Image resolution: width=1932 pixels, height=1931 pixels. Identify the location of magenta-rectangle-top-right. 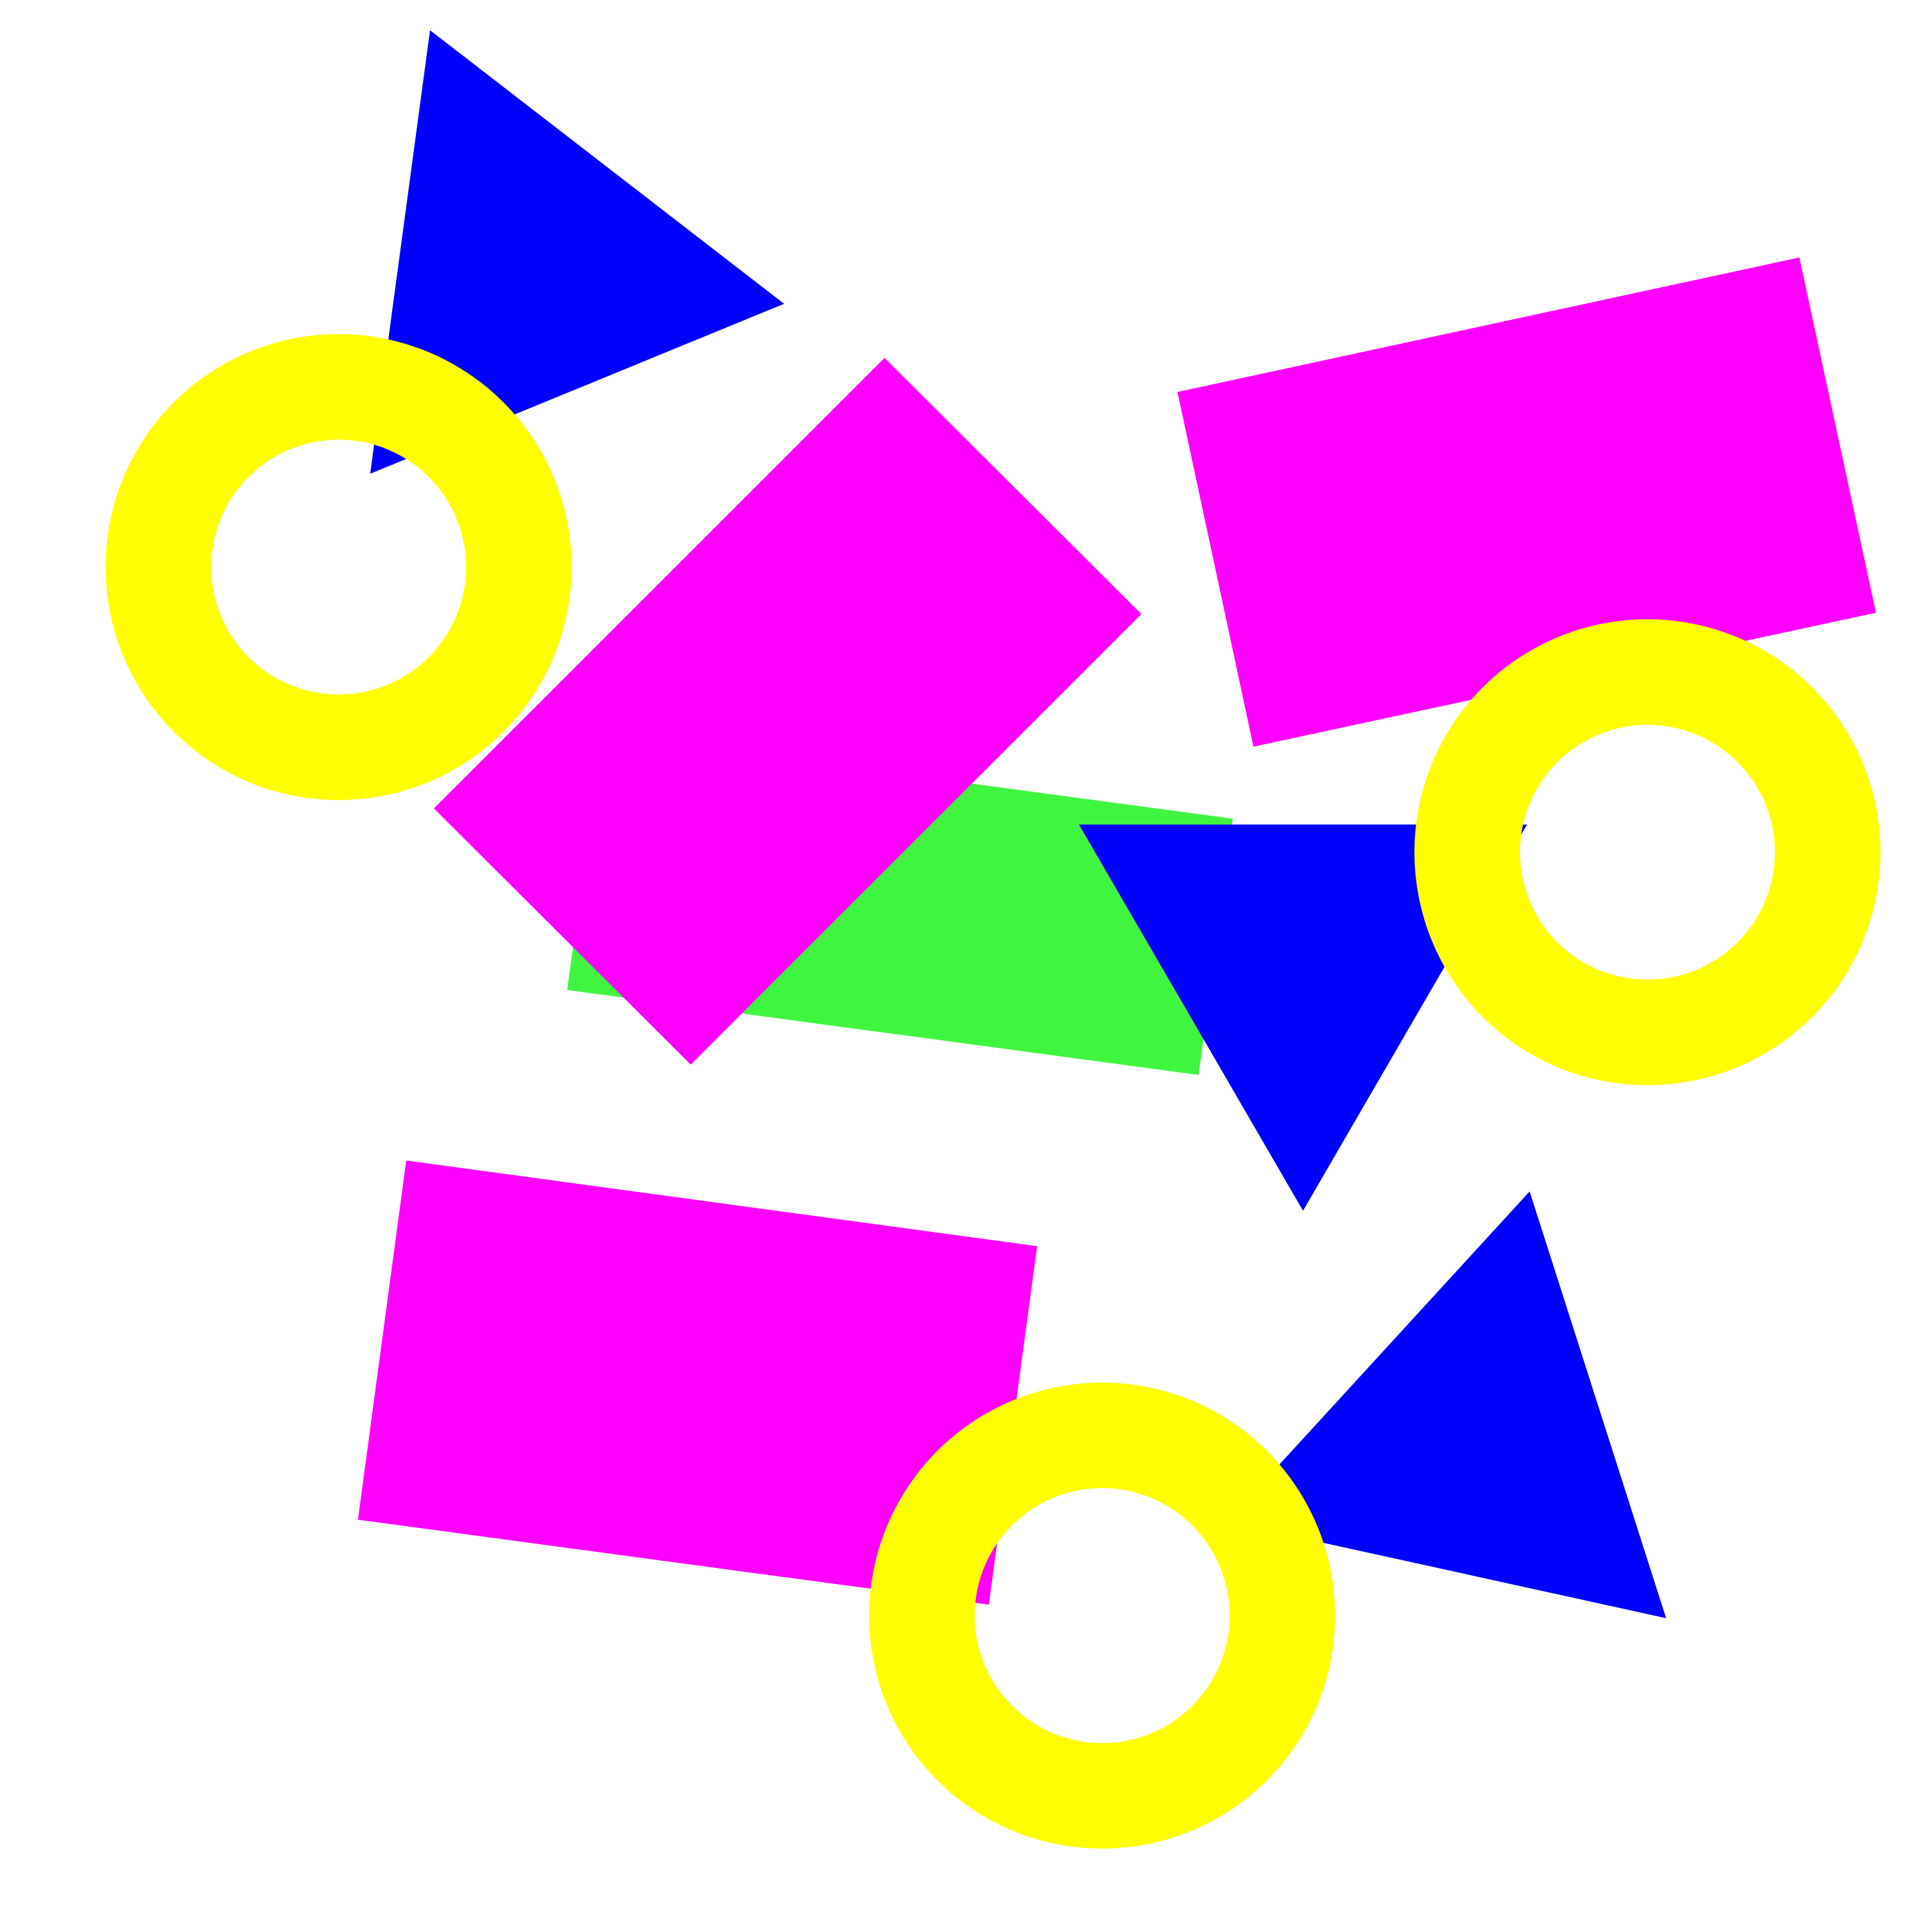
(1527, 502).